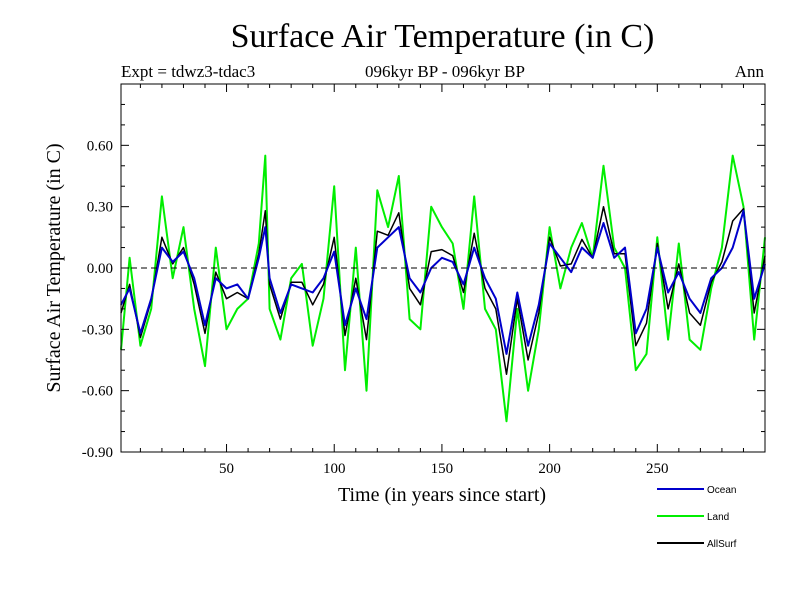  I want to click on season-label: Ann, so click(749, 71).